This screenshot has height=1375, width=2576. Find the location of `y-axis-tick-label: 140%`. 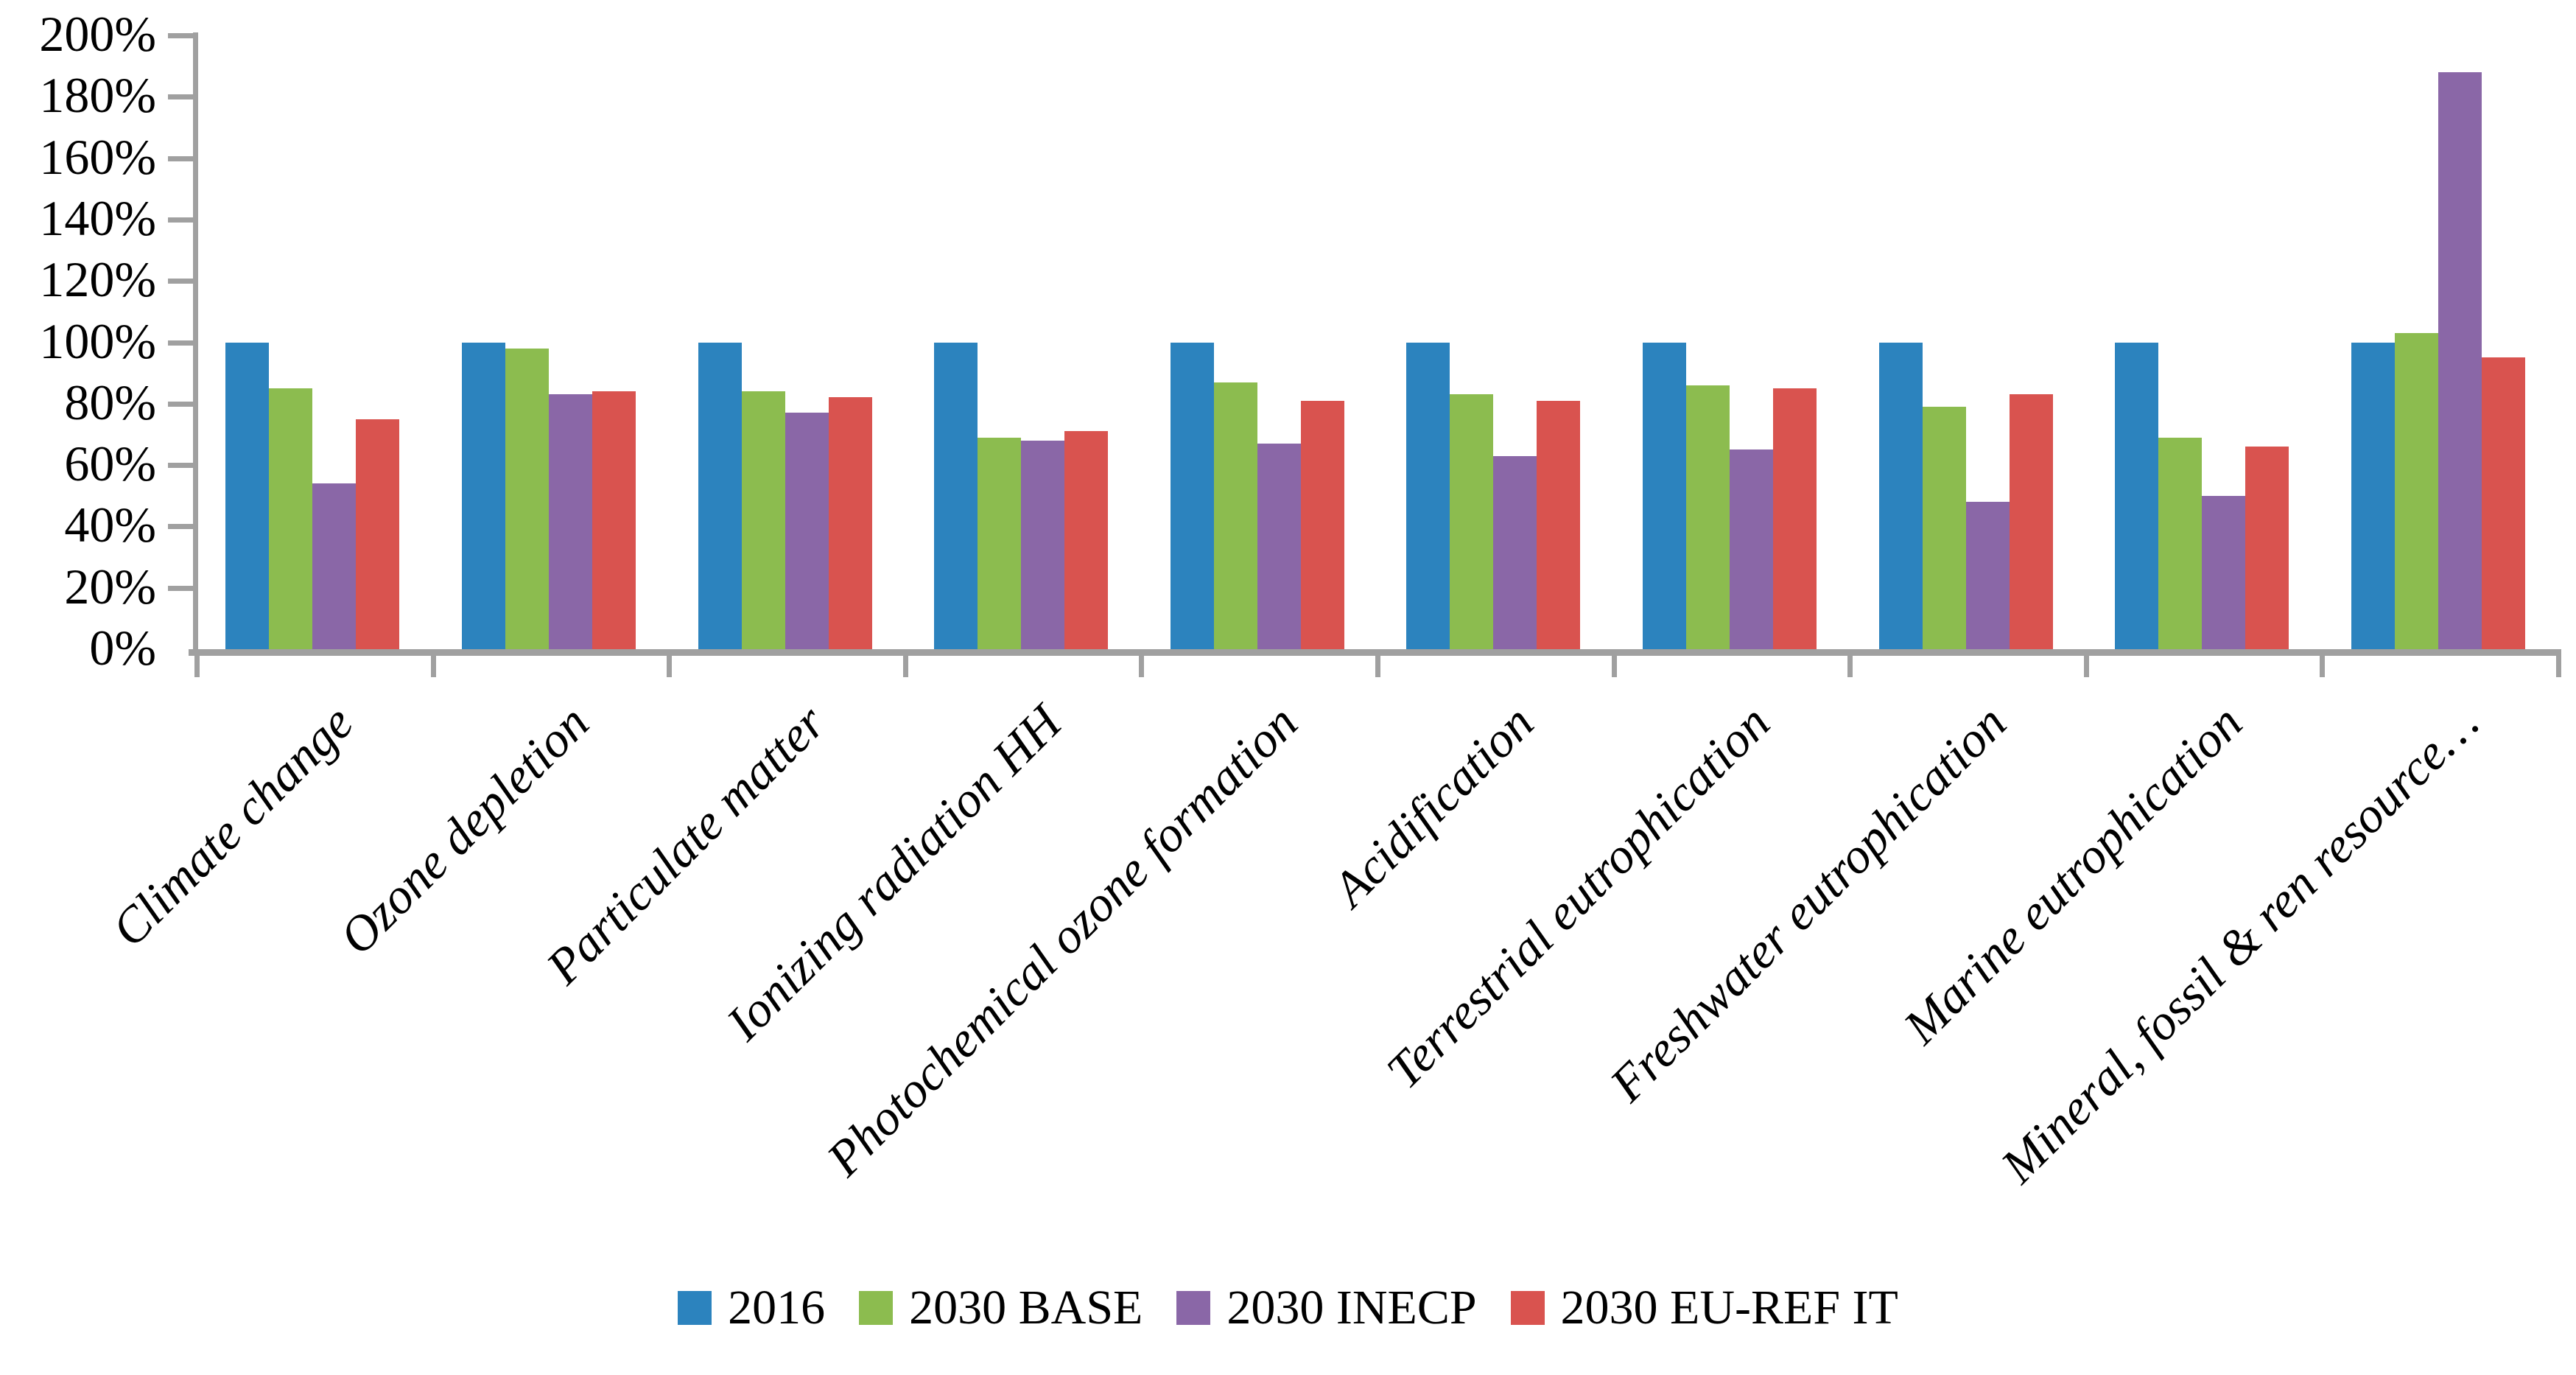

y-axis-tick-label: 140% is located at coordinates (97, 217).